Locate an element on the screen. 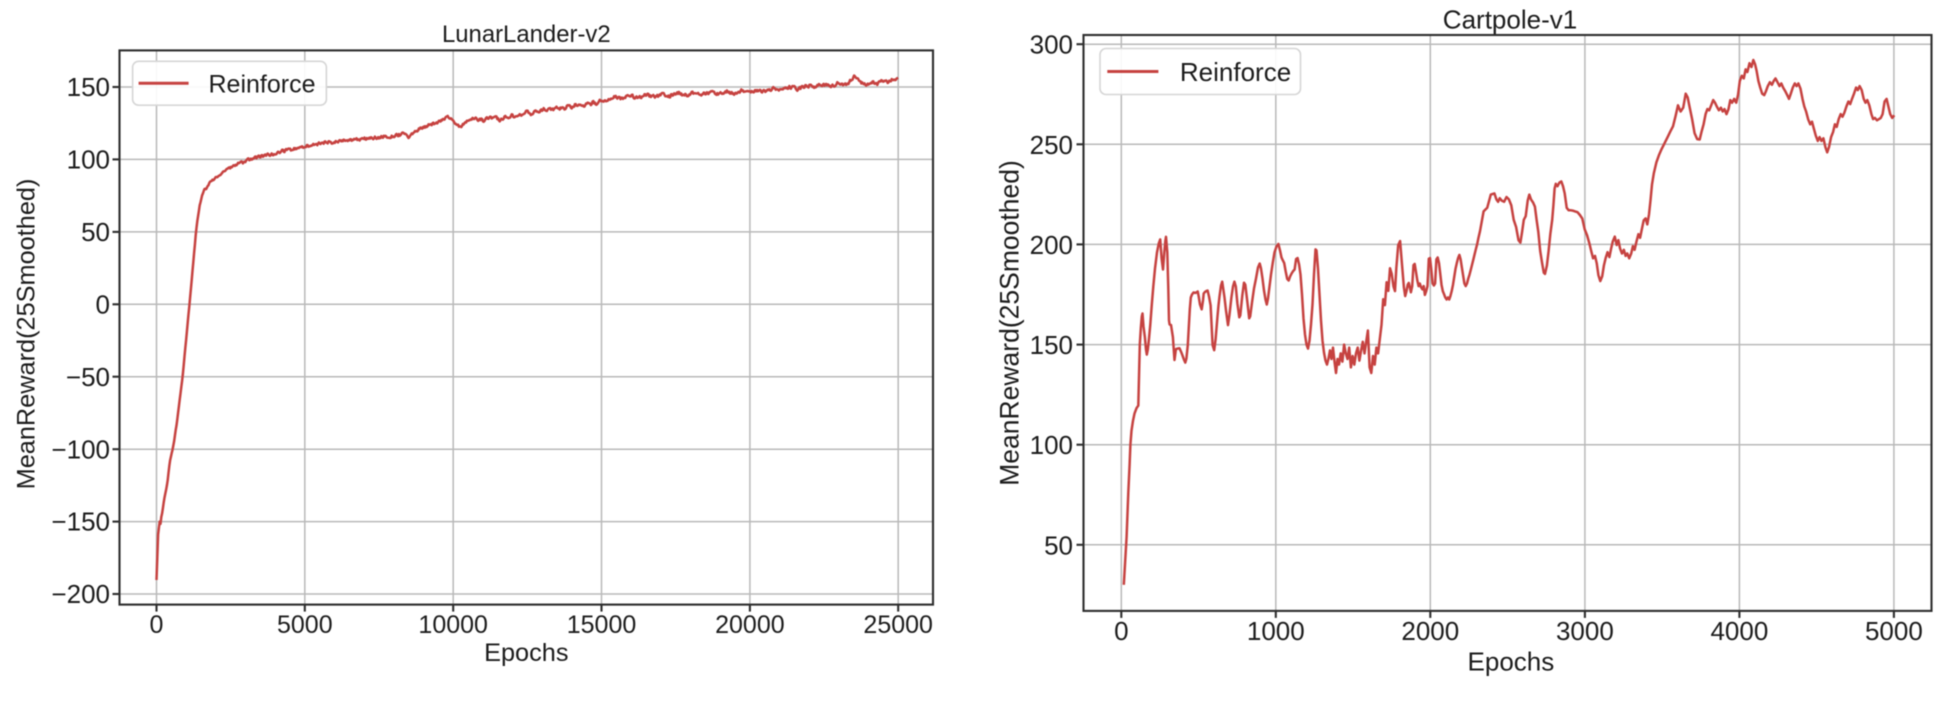 Image resolution: width=1956 pixels, height=711 pixels. svg-text: 25000 is located at coordinates (898, 625).